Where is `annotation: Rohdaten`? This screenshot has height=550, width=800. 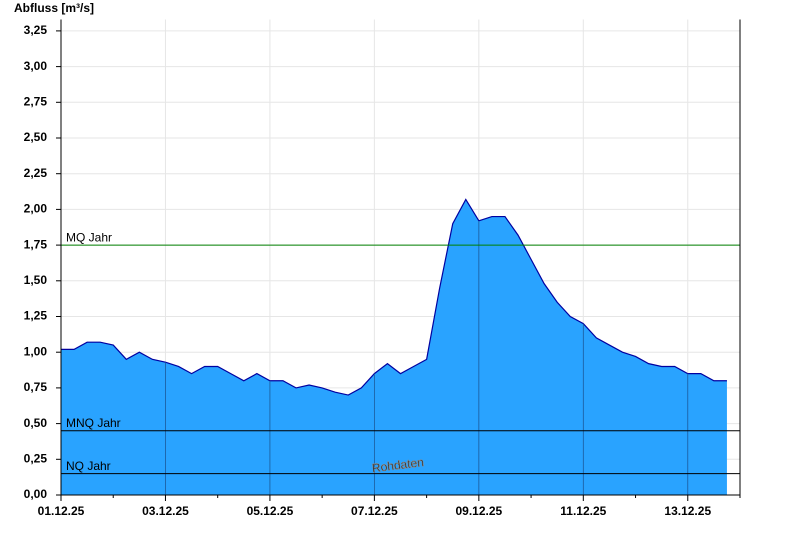 annotation: Rohdaten is located at coordinates (397, 465).